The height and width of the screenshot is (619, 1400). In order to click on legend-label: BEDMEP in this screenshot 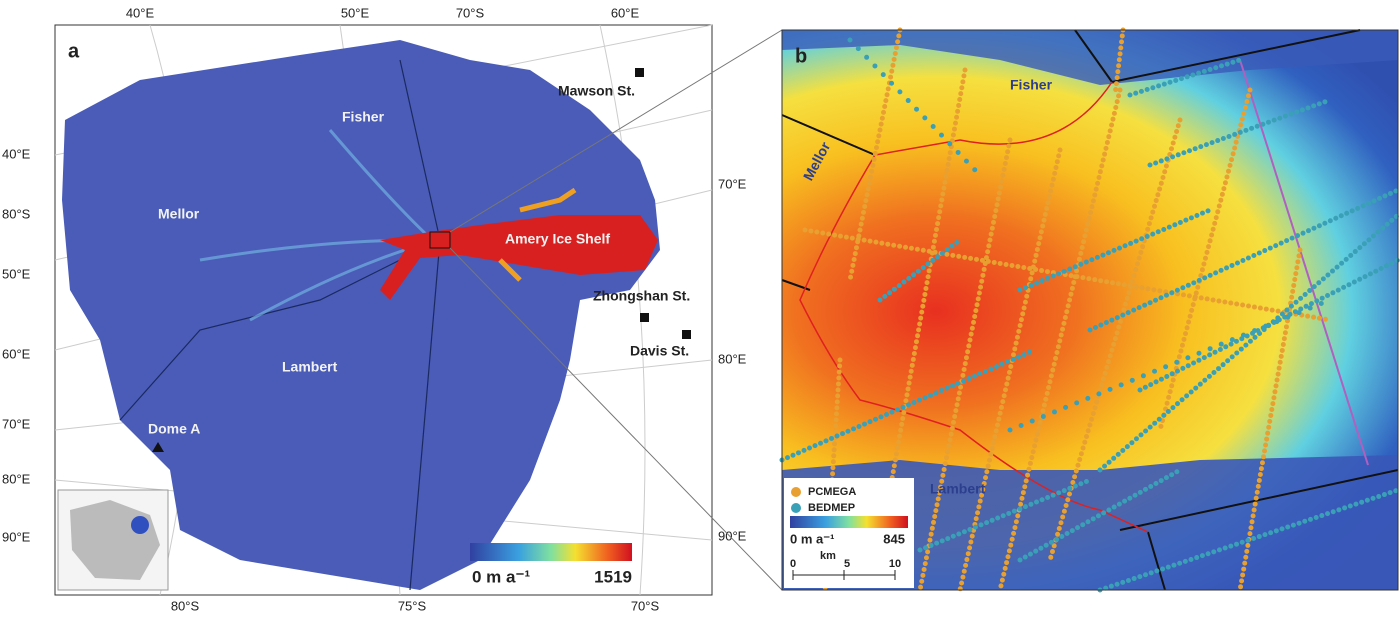, I will do `click(831, 508)`.